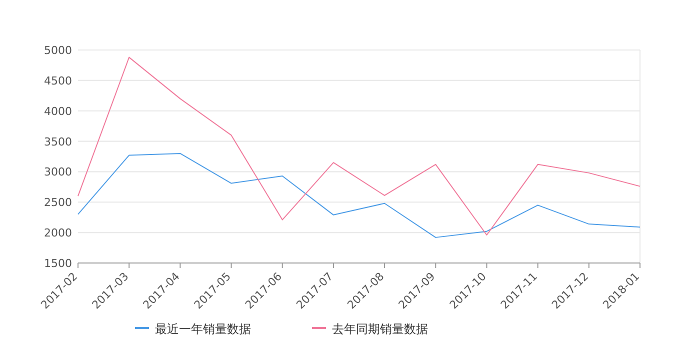 This screenshot has width=680, height=350. What do you see at coordinates (58, 203) in the screenshot?
I see `y-tick-label: 2500` at bounding box center [58, 203].